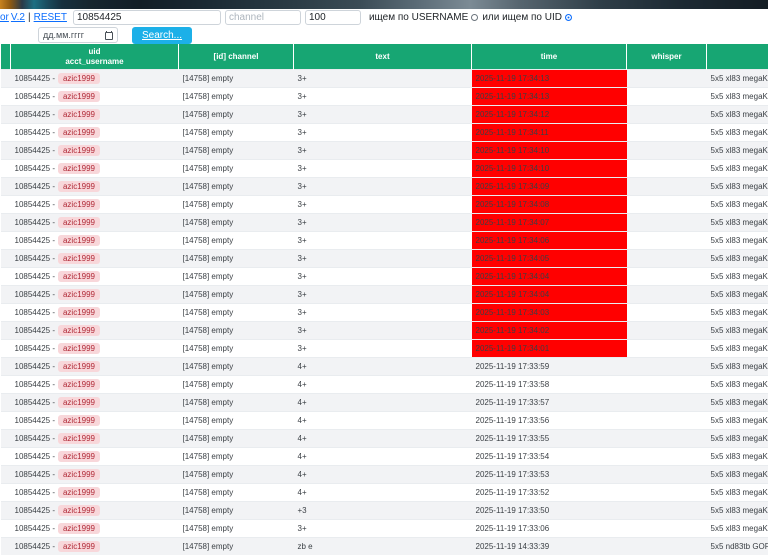 The image size is (768, 555). I want to click on cell-time: 2025-11-19 17:34:09, so click(549, 187).